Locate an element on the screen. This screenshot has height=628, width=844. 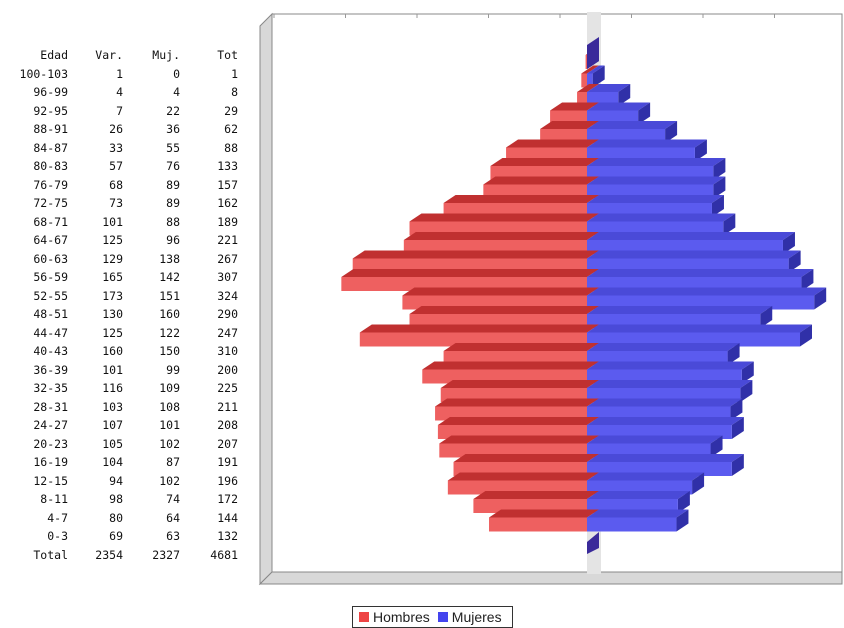
table-row: 36-39 101 99 200 is located at coordinates (122, 372).